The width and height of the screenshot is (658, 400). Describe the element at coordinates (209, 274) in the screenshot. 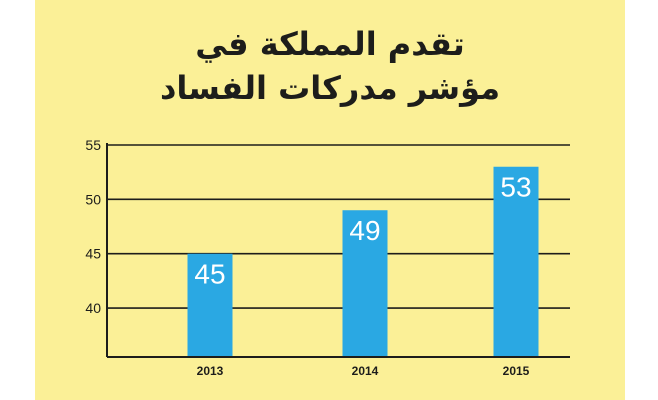

I see `bar-data-label: 45` at that location.